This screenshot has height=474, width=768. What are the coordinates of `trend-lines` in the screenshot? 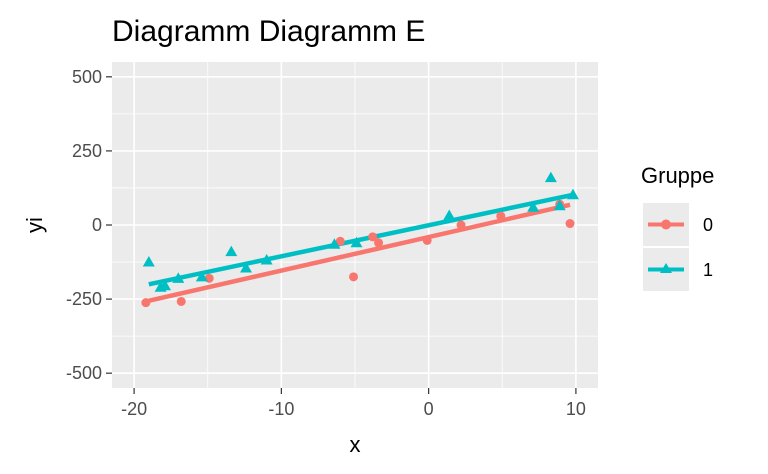 It's located at (359, 248).